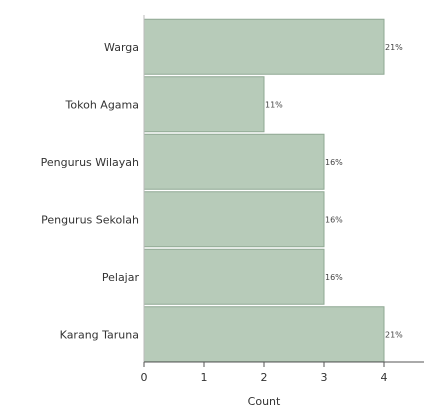  Describe the element at coordinates (144, 377) in the screenshot. I see `x-tick-label-0: 0` at that location.